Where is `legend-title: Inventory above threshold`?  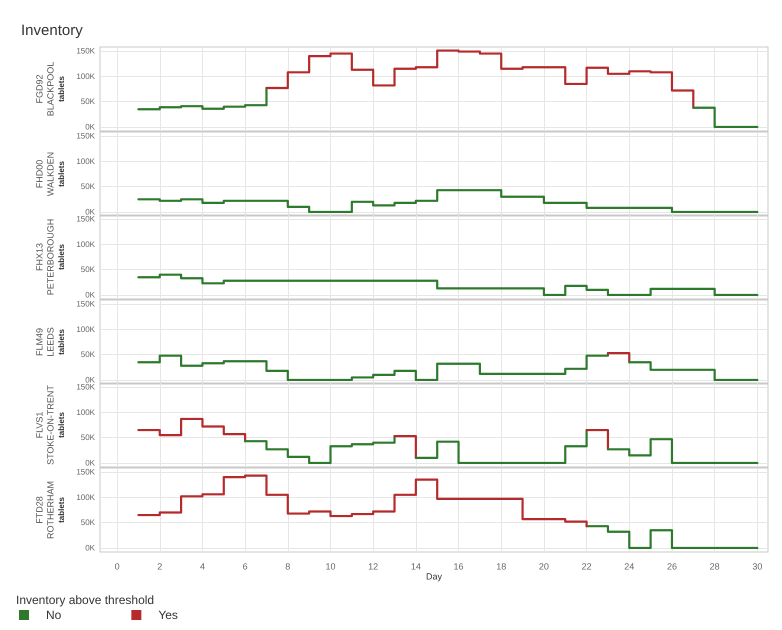 legend-title: Inventory above threshold is located at coordinates (85, 600).